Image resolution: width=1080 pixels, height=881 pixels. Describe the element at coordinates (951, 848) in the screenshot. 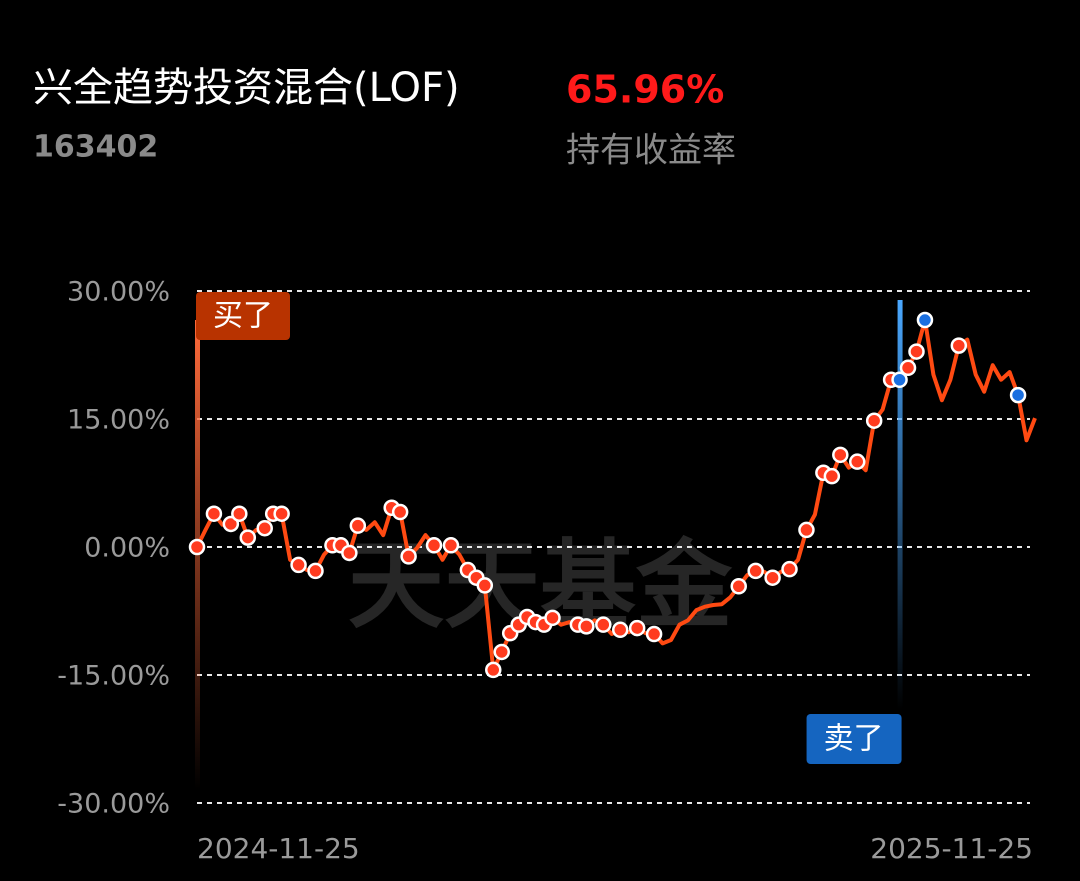

I see `x-tick-label: 2025-11-25` at that location.